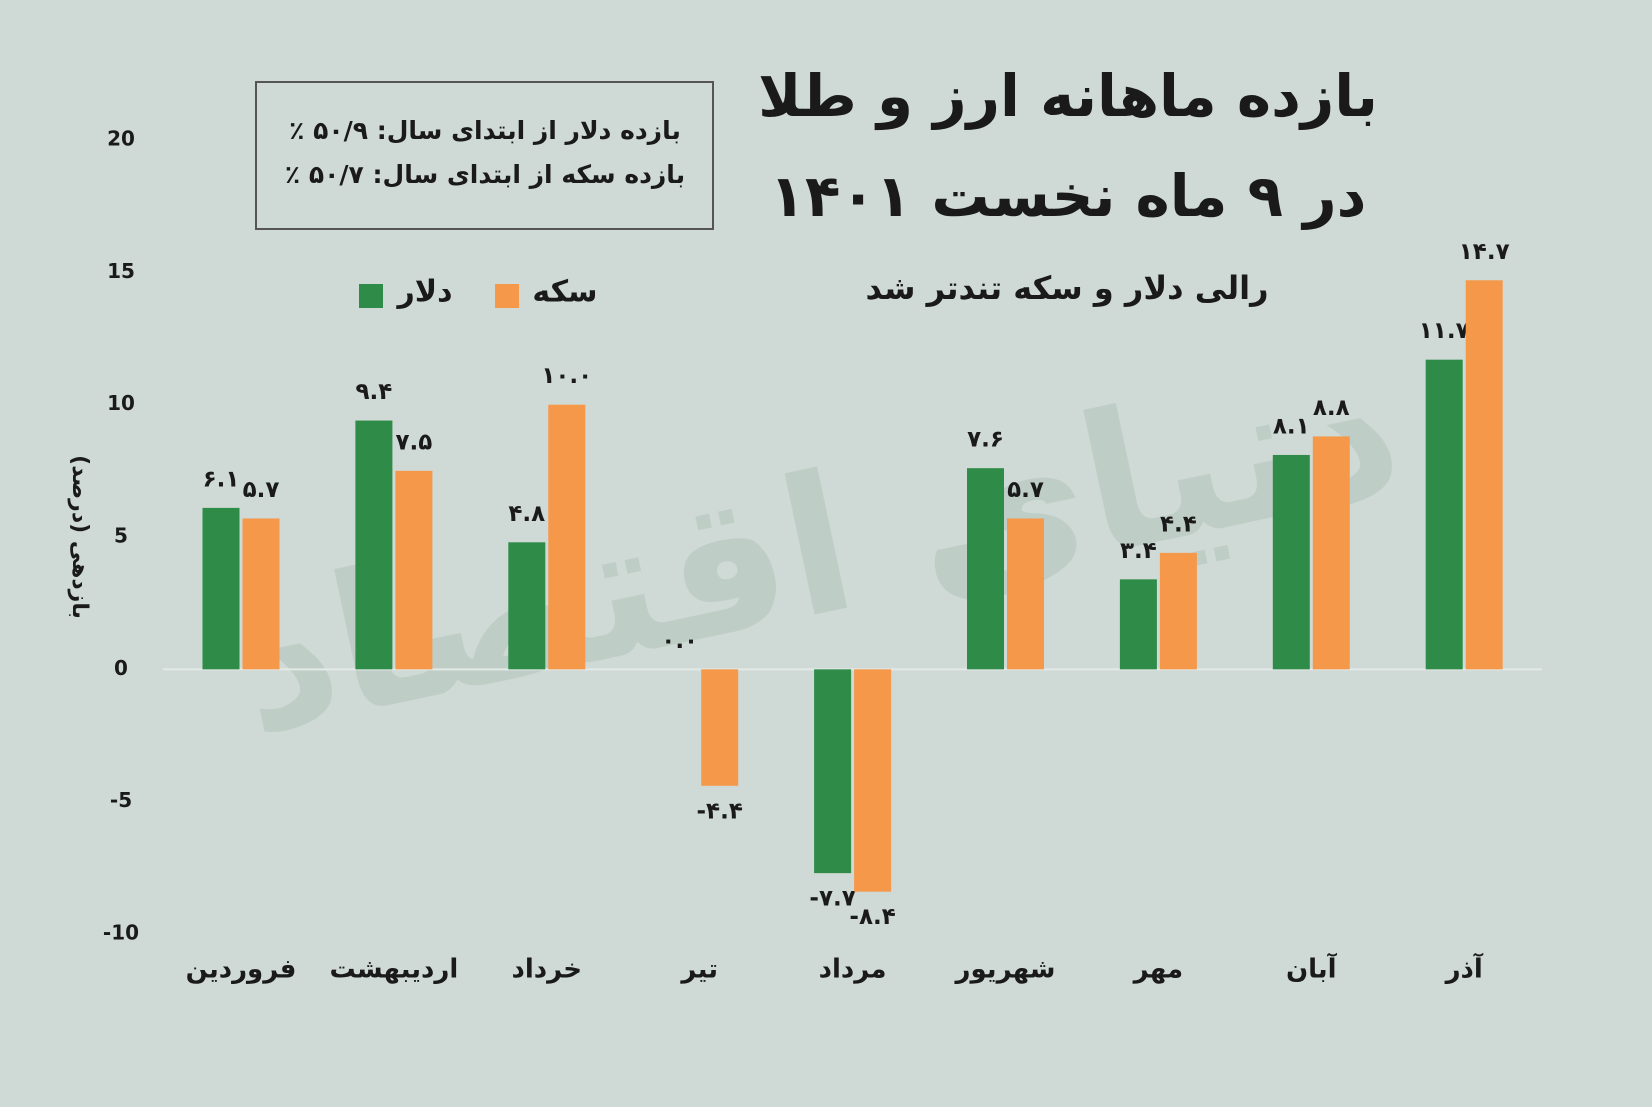 This screenshot has width=1652, height=1107. What do you see at coordinates (423, 292) in the screenshot?
I see `legend-label: دلار` at bounding box center [423, 292].